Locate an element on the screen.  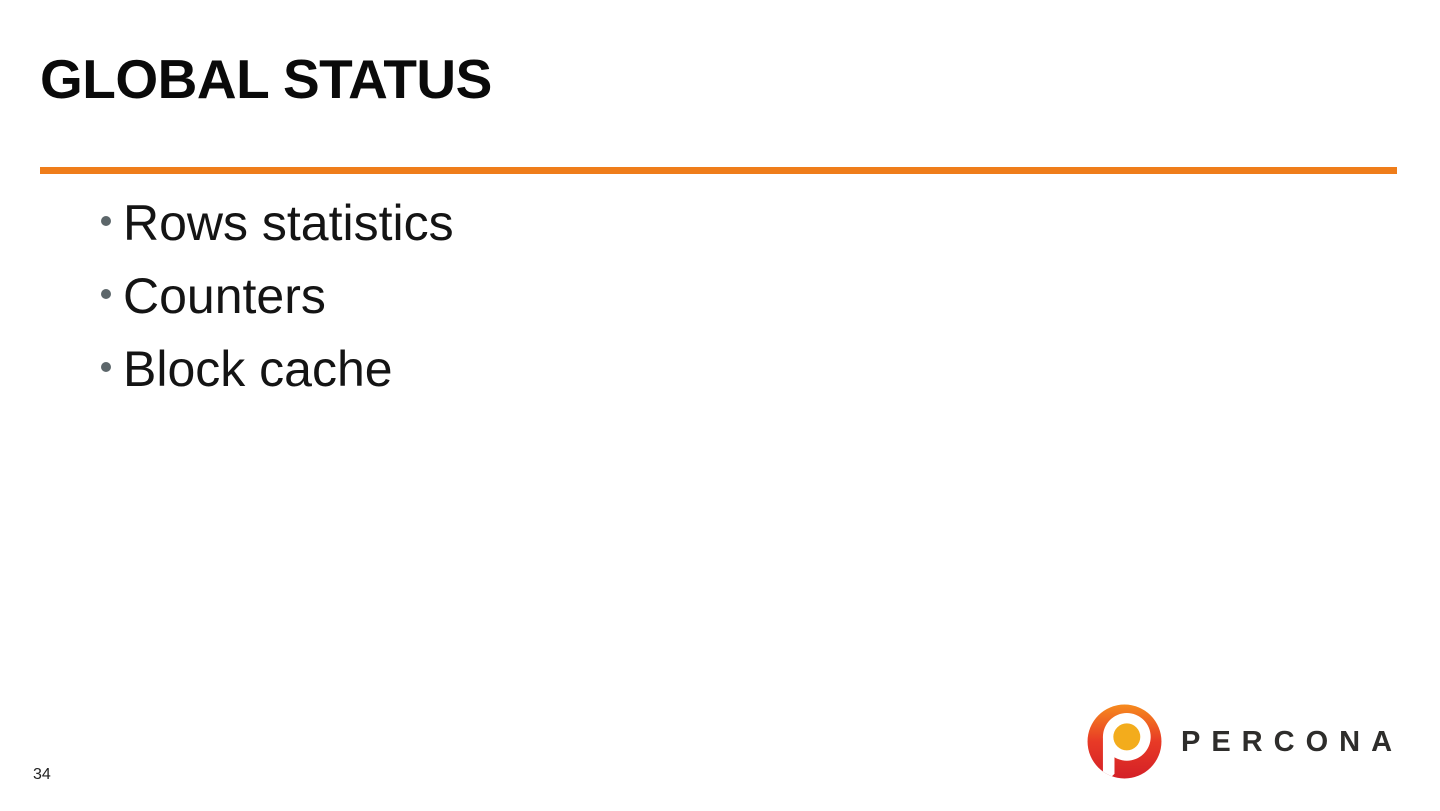
bullet-text: Counters is located at coordinates (224, 296).